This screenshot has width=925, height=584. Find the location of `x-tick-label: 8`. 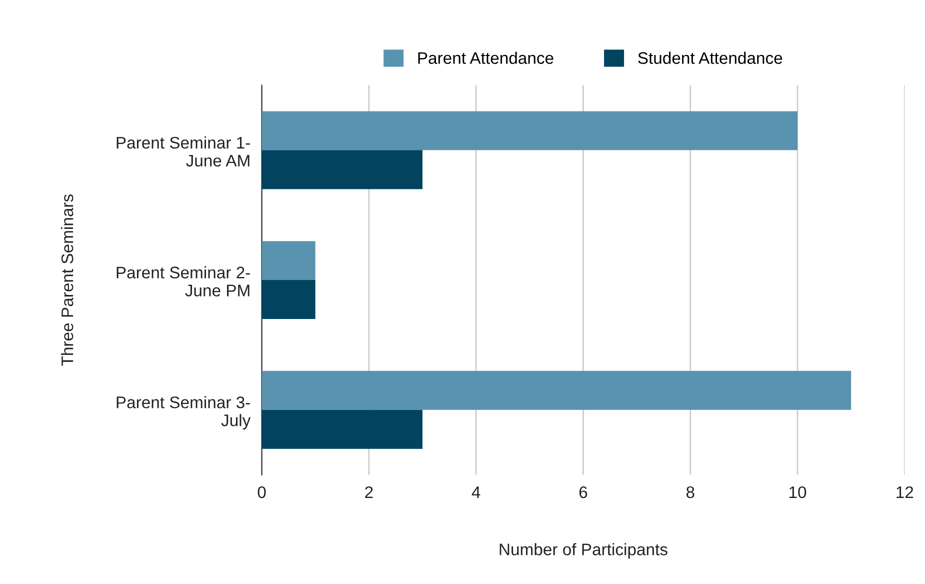

x-tick-label: 8 is located at coordinates (690, 492).